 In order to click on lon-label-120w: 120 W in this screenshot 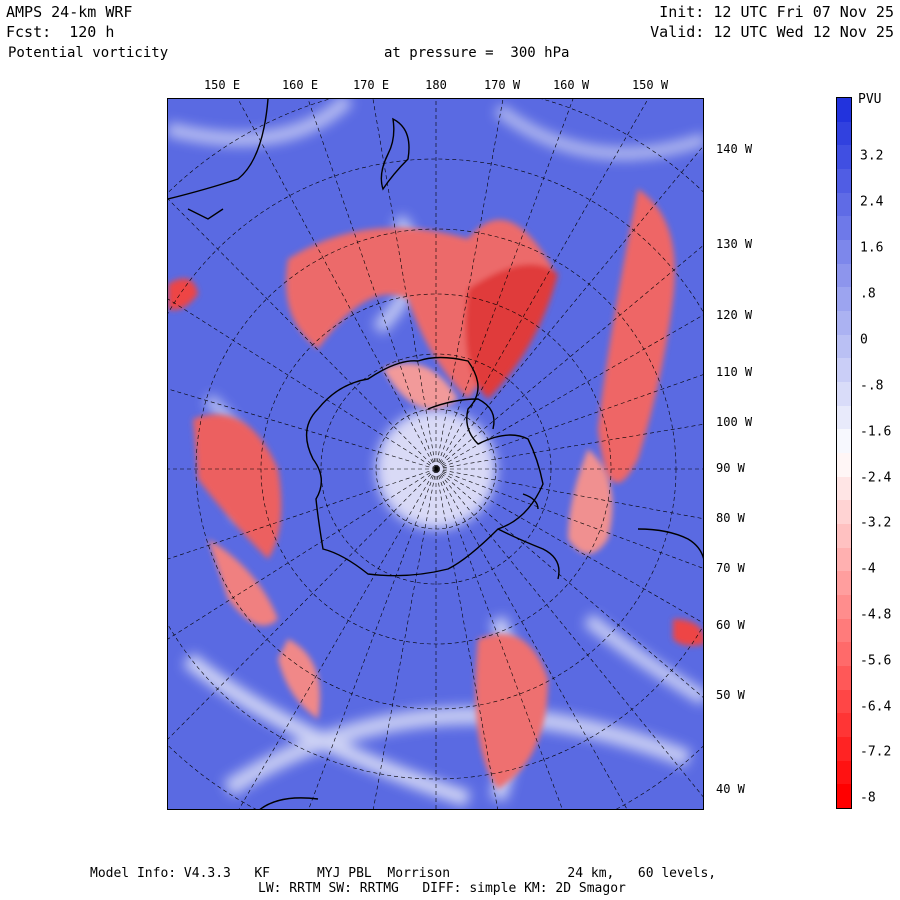, I will do `click(734, 315)`.